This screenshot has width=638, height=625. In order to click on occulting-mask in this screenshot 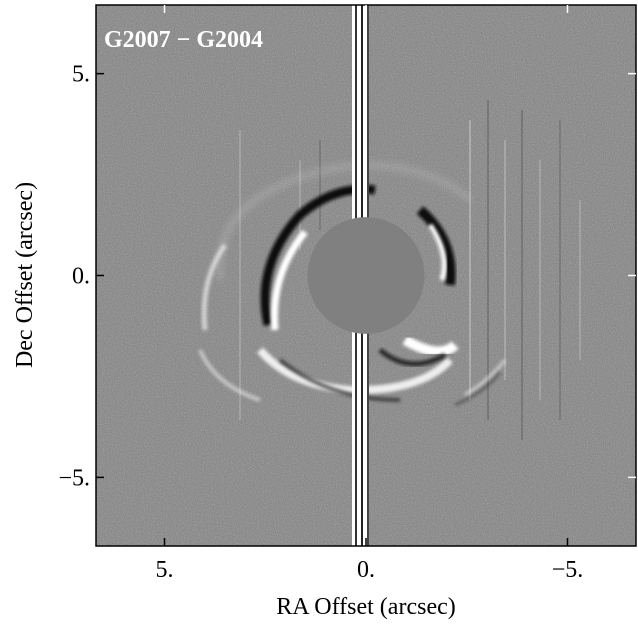, I will do `click(366, 275)`.